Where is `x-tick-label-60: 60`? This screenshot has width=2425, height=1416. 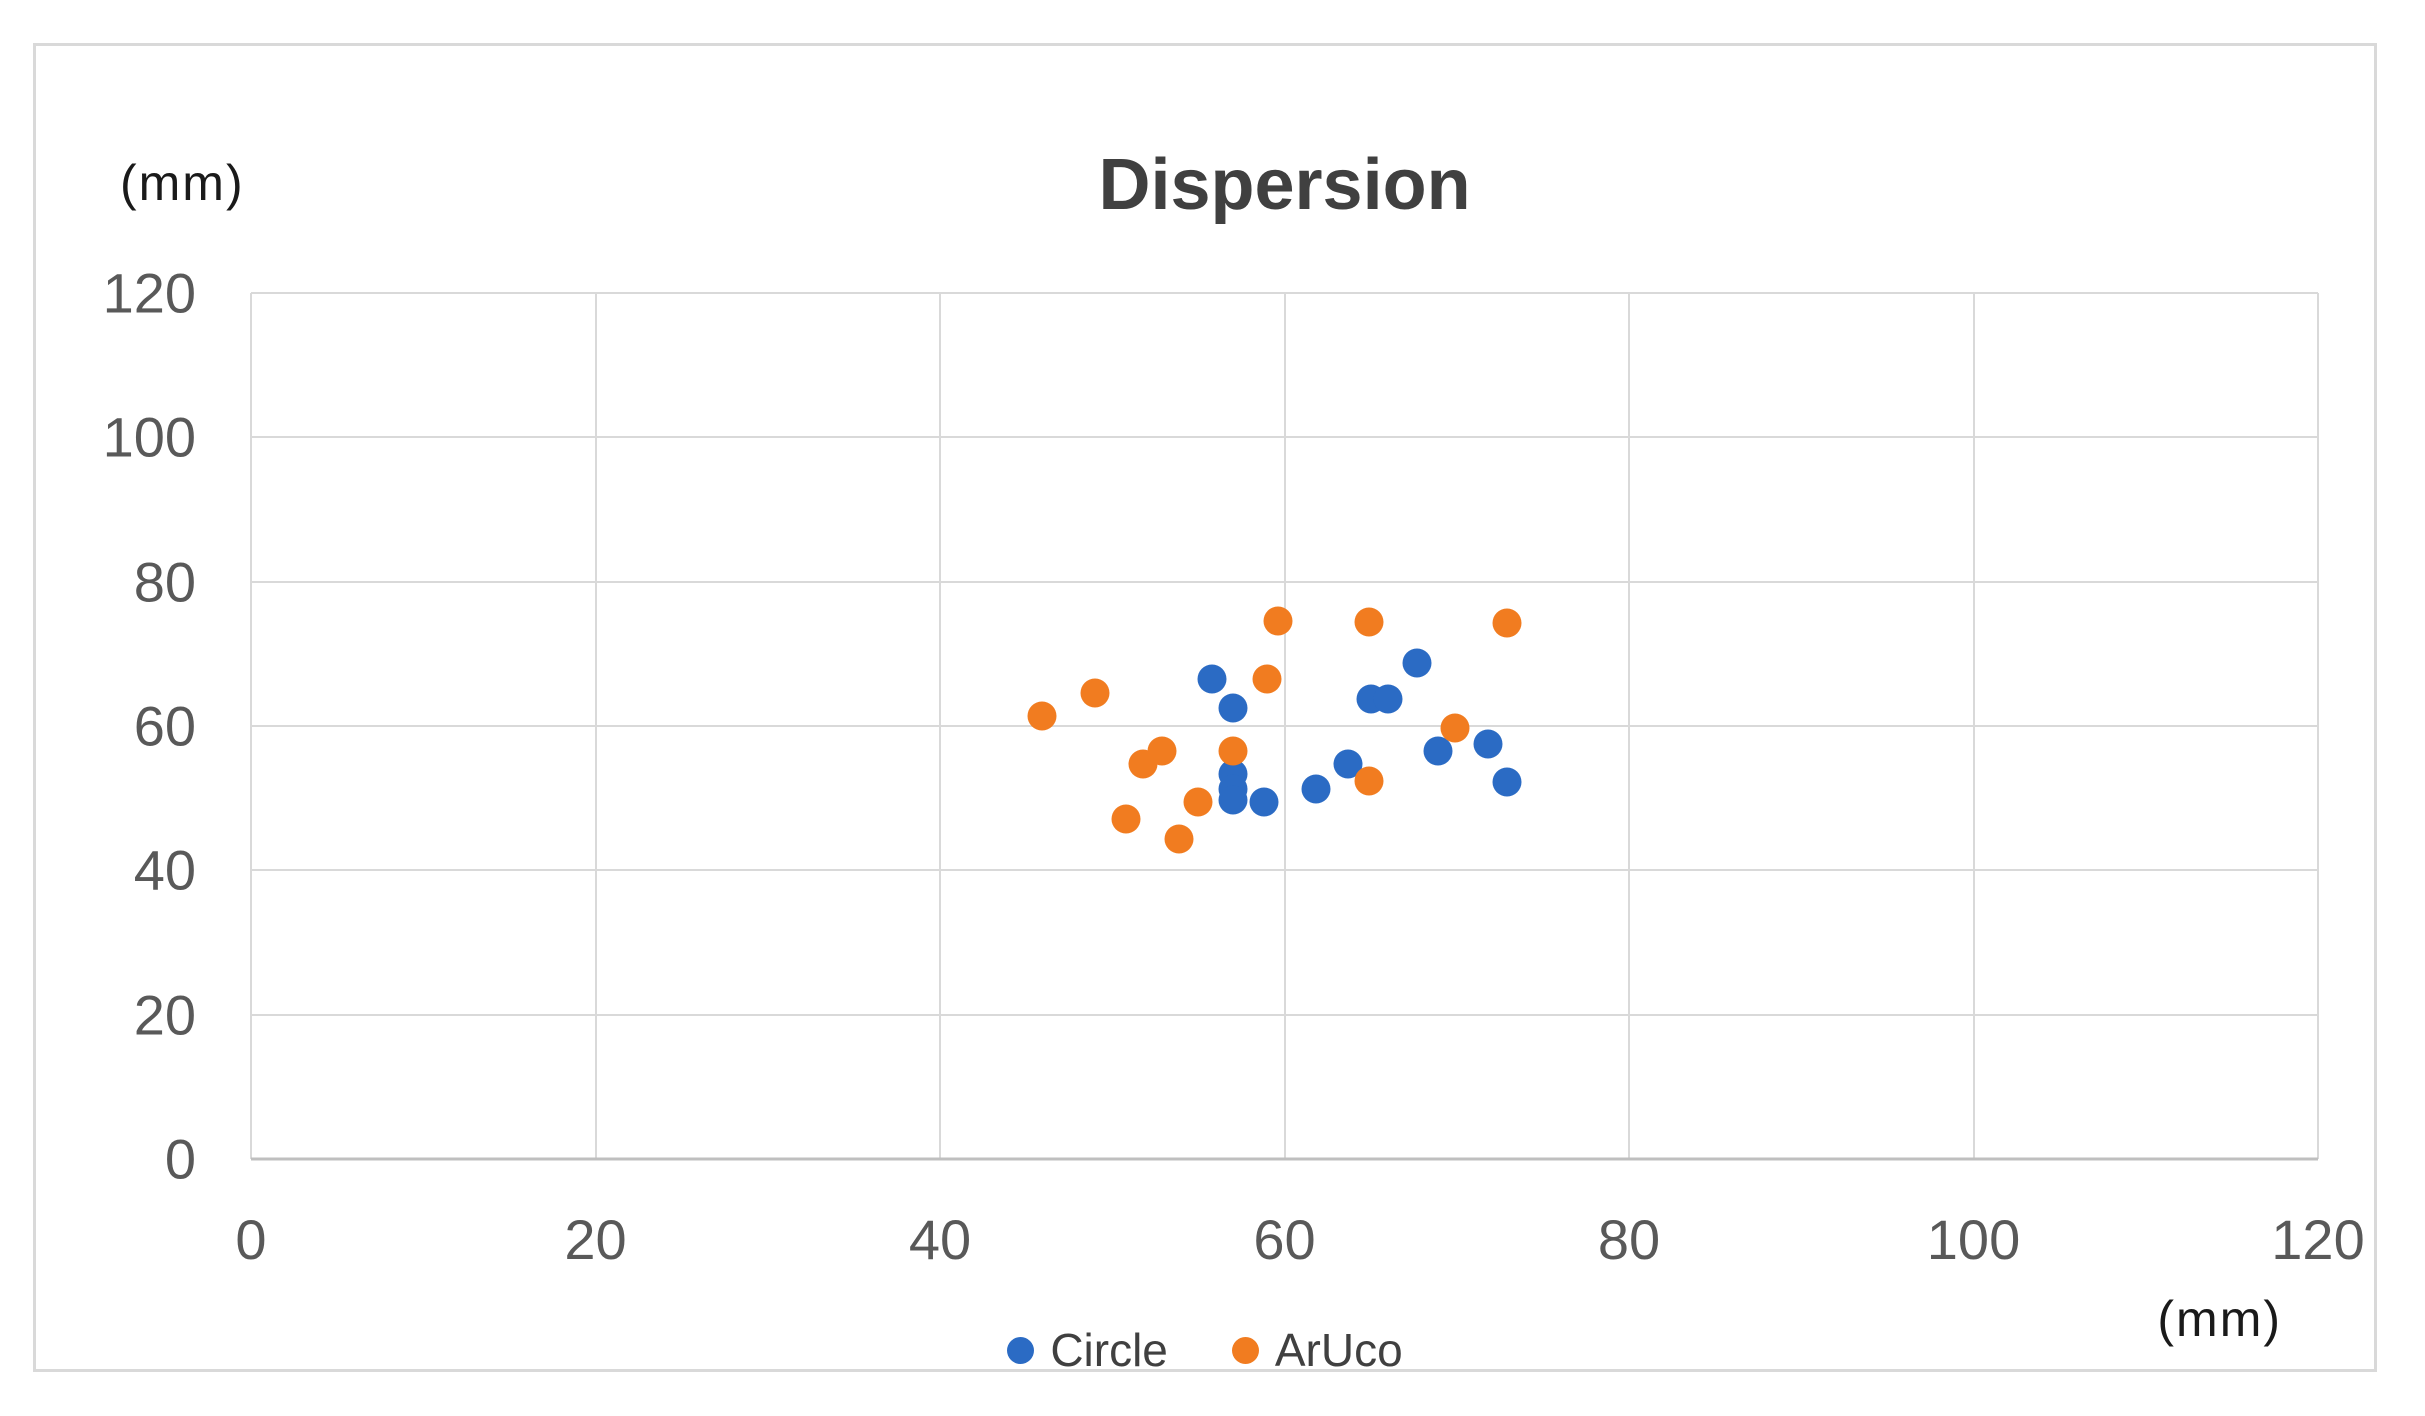
x-tick-label-60: 60 is located at coordinates (1284, 1239).